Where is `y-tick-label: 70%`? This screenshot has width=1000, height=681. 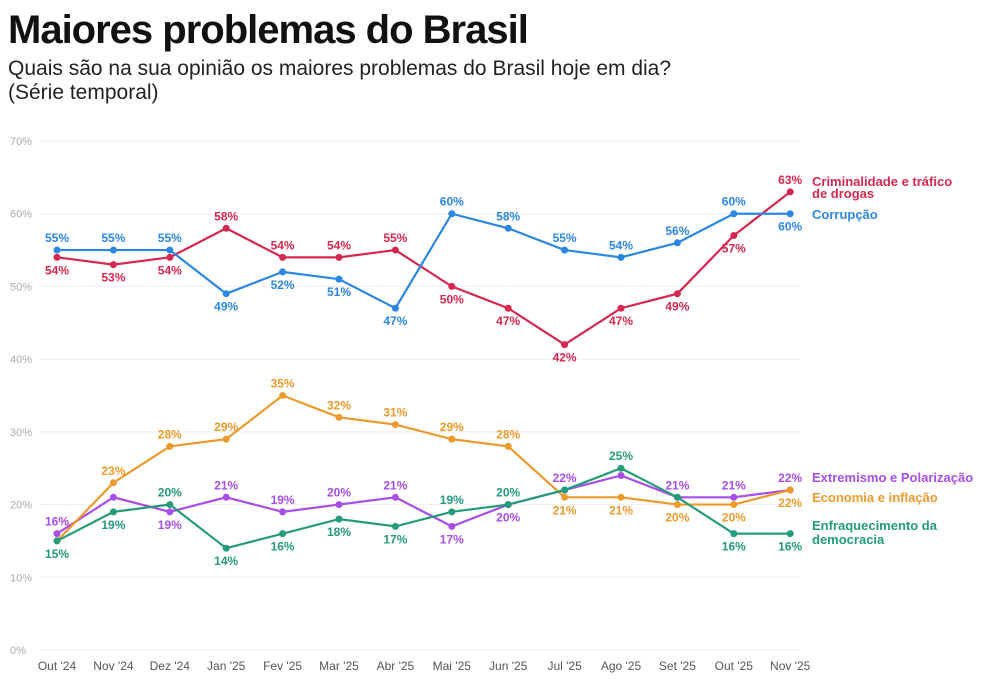
y-tick-label: 70% is located at coordinates (21, 142).